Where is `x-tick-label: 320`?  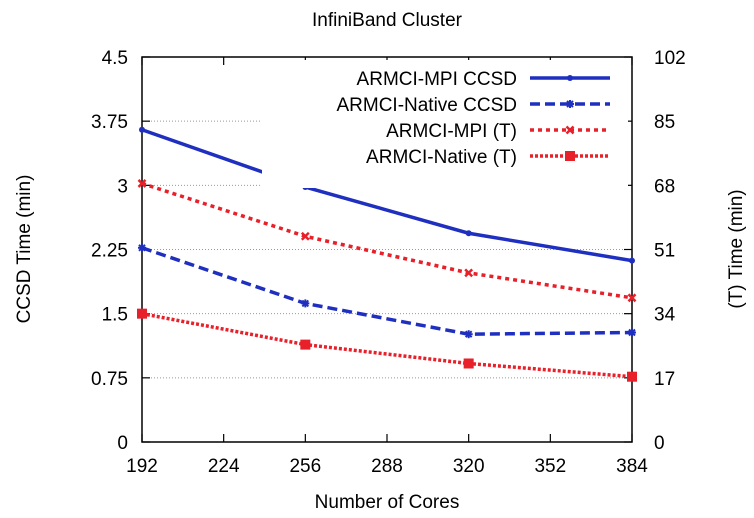
x-tick-label: 320 is located at coordinates (469, 466).